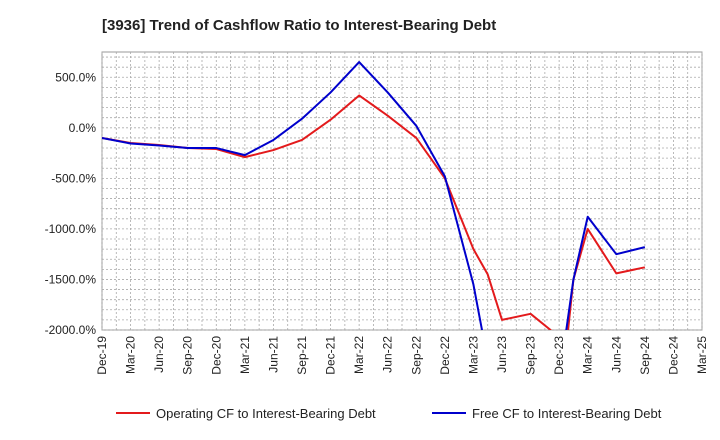 The height and width of the screenshot is (440, 720). What do you see at coordinates (75, 77) in the screenshot?
I see `y-tick-label: 500.0%` at bounding box center [75, 77].